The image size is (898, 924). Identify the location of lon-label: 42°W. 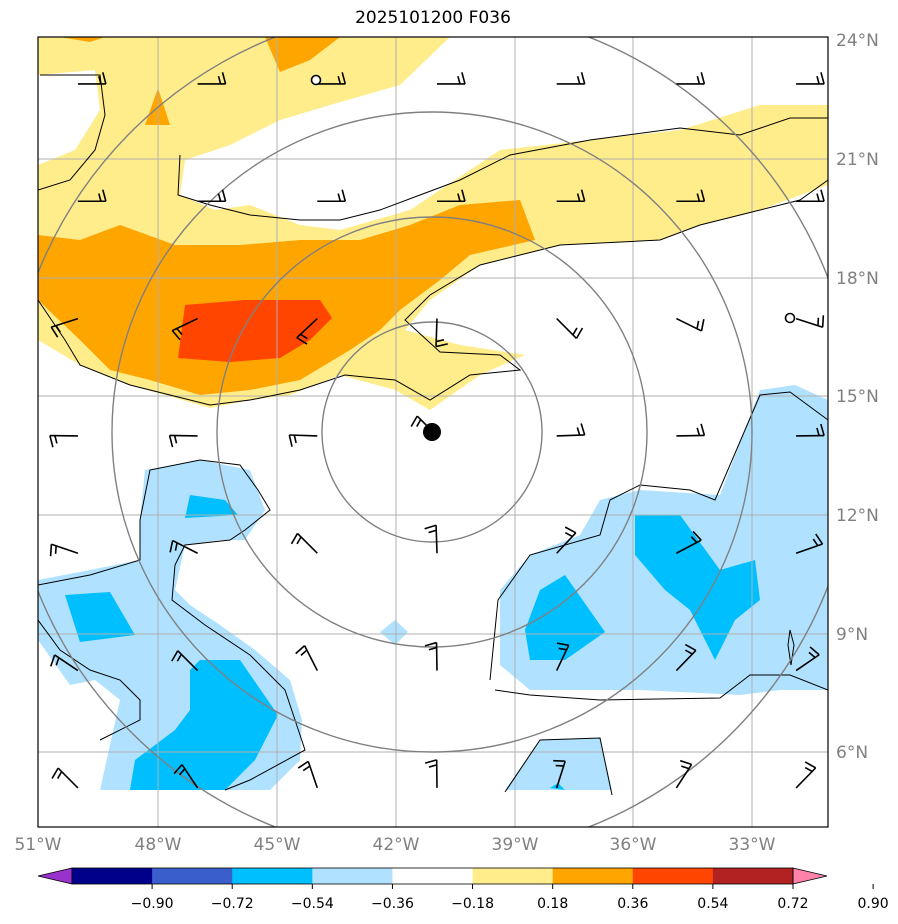
(396, 845).